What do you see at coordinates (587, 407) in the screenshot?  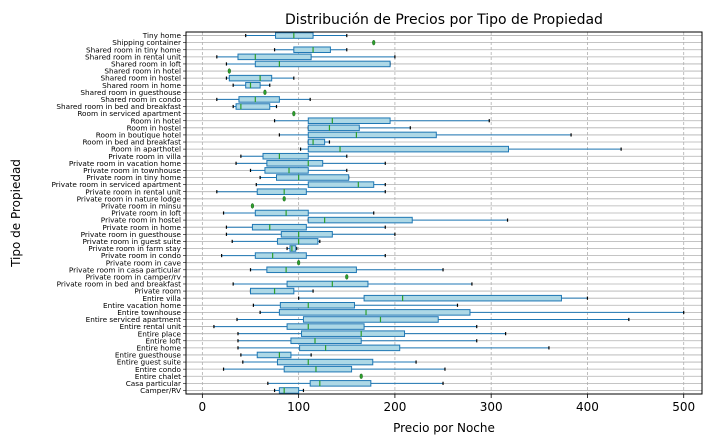 I see `x-tick-label: 400` at bounding box center [587, 407].